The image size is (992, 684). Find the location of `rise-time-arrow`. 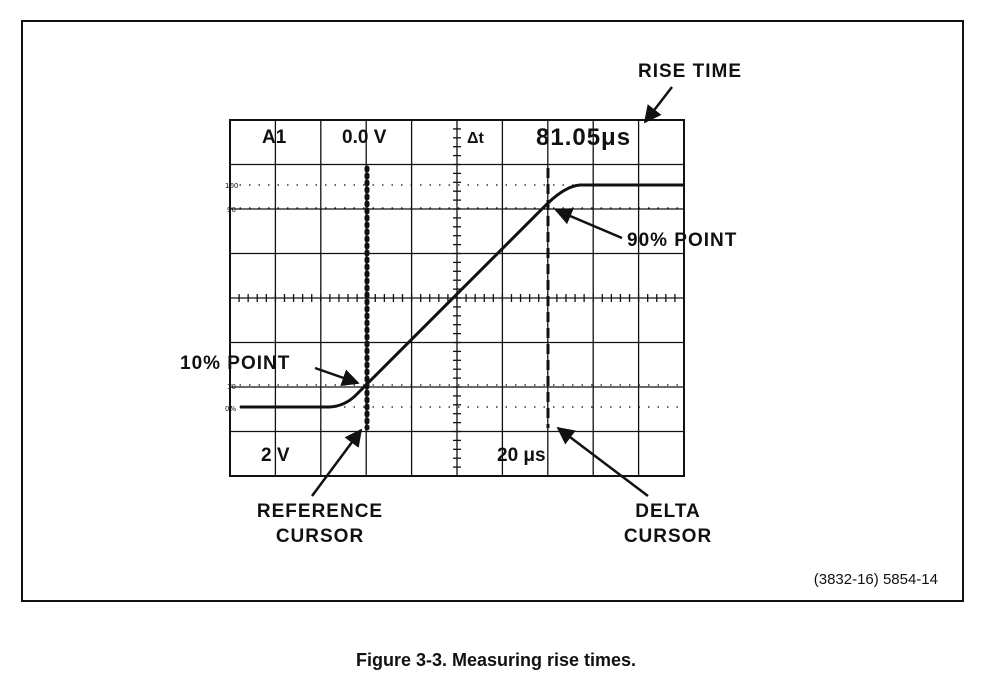

rise-time-arrow is located at coordinates (658, 105).